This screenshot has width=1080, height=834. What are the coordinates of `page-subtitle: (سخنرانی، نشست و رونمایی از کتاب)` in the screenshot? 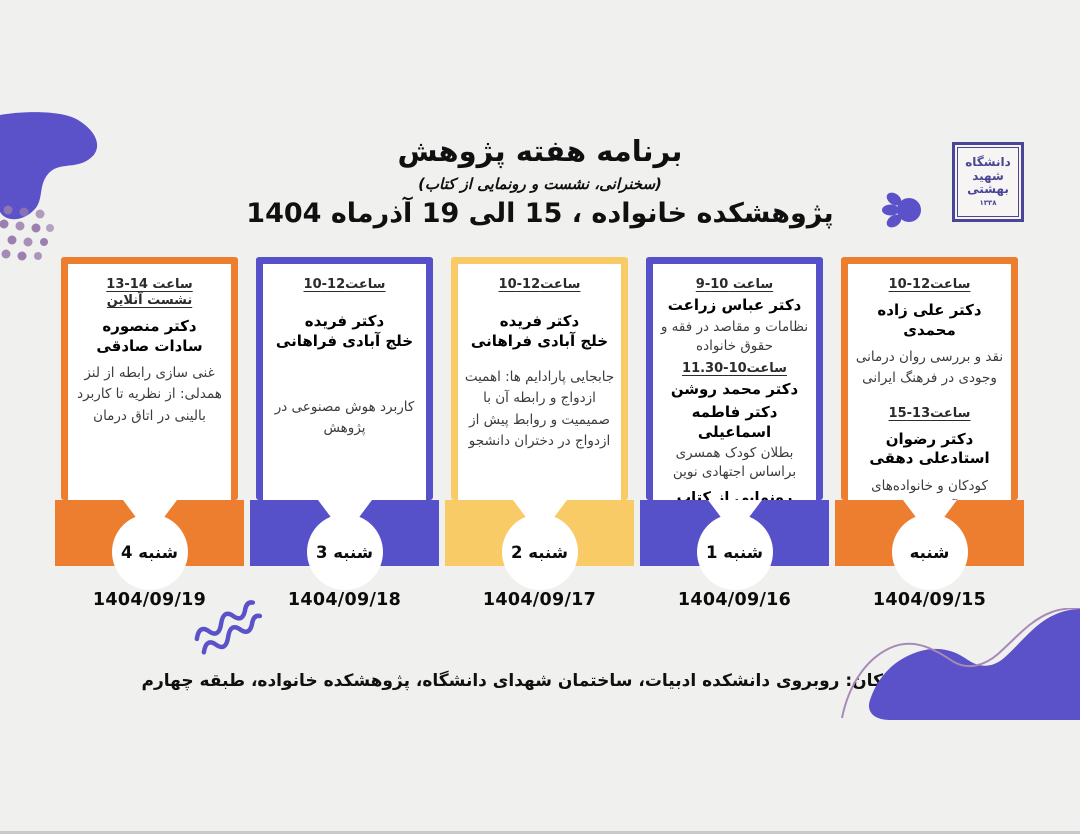 It's located at (540, 184).